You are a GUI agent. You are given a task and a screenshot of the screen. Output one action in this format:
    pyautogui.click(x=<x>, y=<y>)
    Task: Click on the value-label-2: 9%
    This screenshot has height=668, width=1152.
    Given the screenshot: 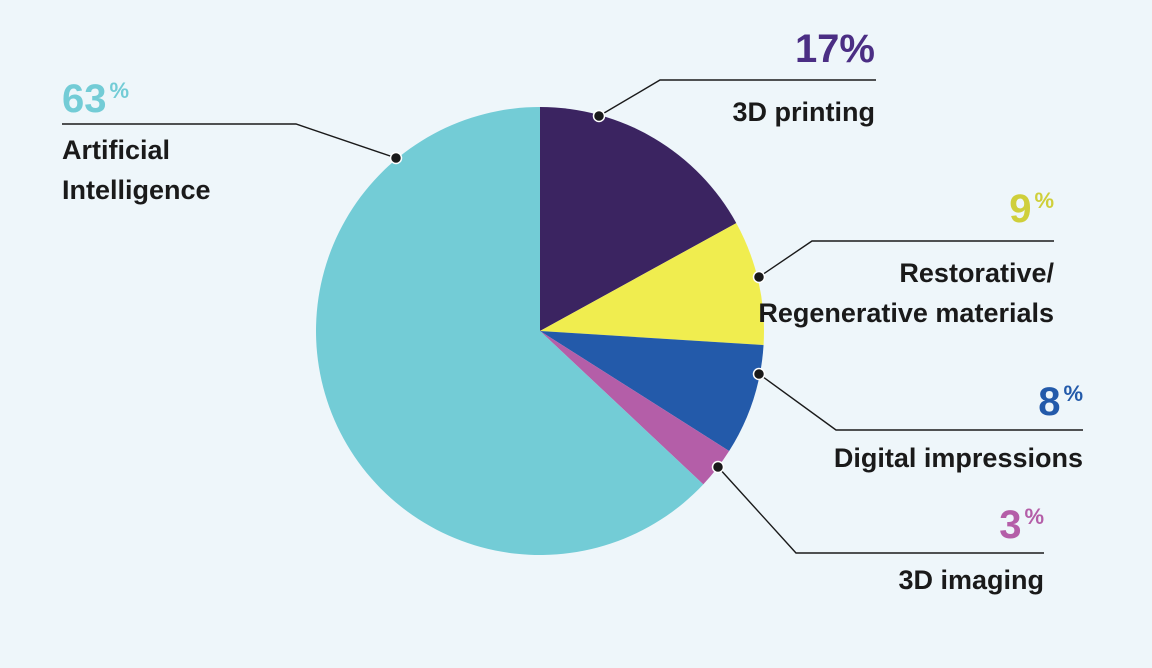 What is the action you would take?
    pyautogui.click(x=1031, y=209)
    